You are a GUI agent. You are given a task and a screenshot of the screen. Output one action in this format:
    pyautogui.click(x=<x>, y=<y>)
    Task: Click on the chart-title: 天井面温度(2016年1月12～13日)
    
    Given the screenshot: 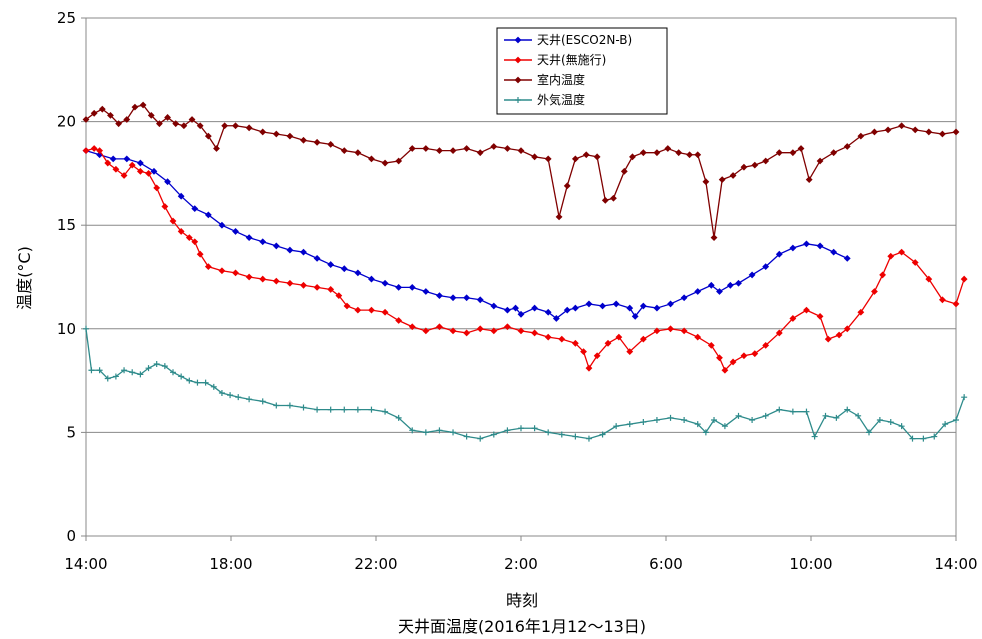 What is the action you would take?
    pyautogui.click(x=522, y=626)
    